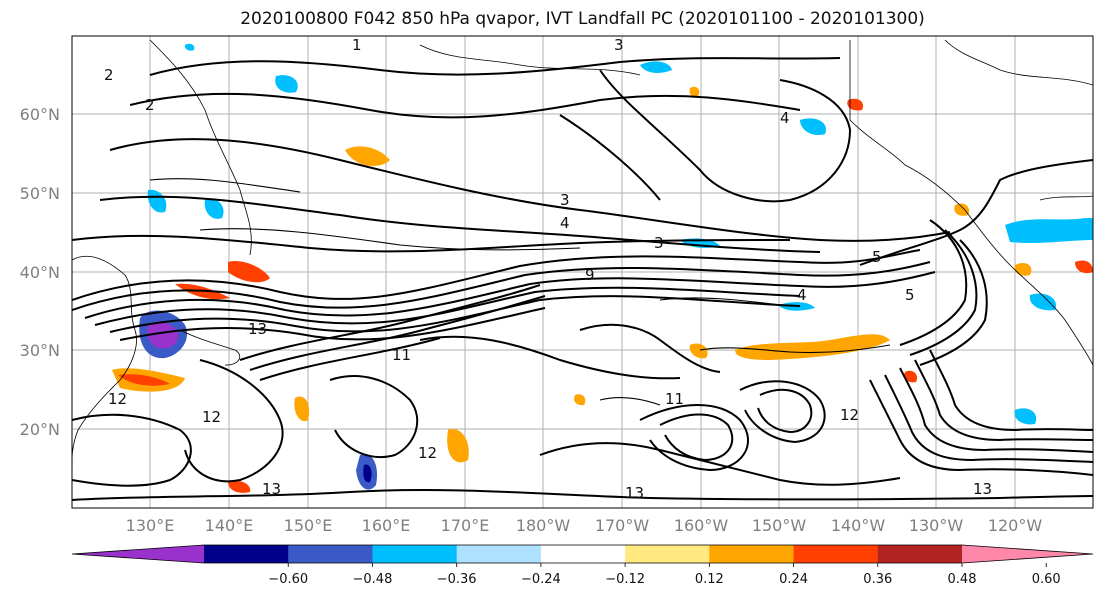 This screenshot has width=1105, height=601. I want to click on lon-label: 160°E, so click(386, 525).